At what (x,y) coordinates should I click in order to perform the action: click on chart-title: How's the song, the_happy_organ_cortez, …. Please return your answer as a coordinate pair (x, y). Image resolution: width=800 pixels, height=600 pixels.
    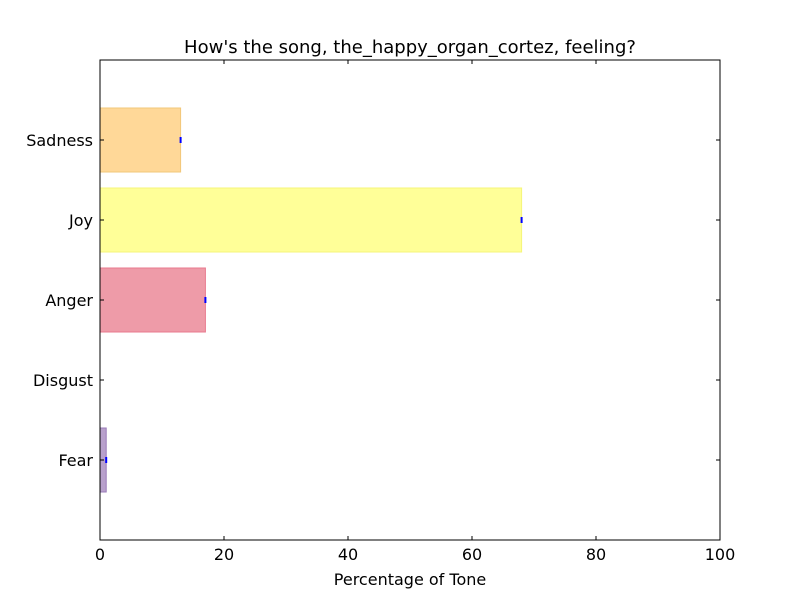
    Looking at the image, I should click on (410, 47).